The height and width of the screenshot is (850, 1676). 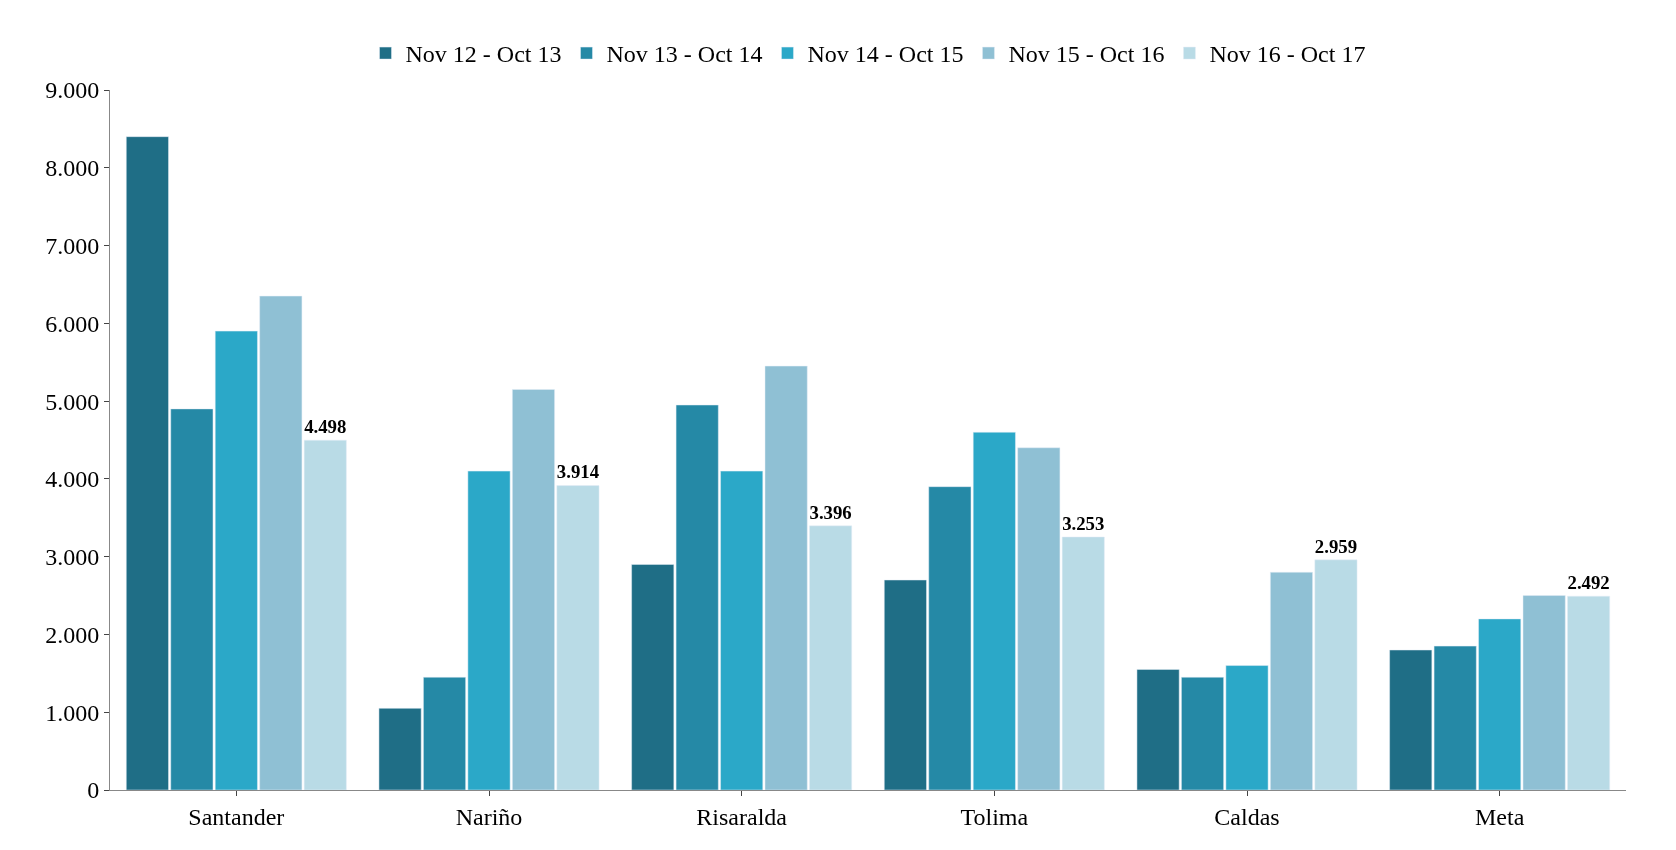 I want to click on x-tick-label: Nariño, so click(x=489, y=816).